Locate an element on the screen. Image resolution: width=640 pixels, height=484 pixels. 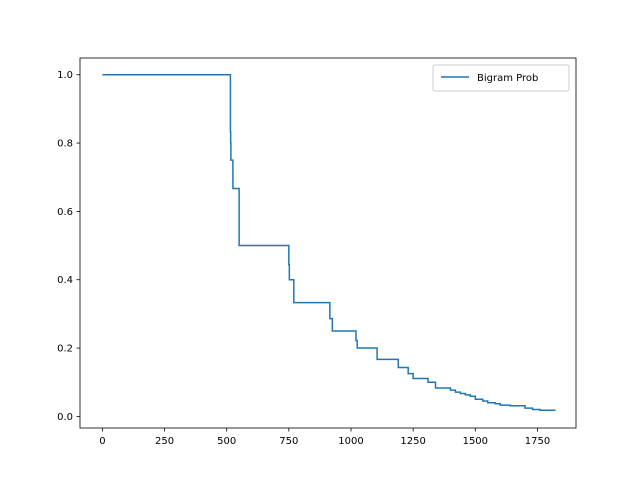
y-tick-label: 0.4 is located at coordinates (65, 280).